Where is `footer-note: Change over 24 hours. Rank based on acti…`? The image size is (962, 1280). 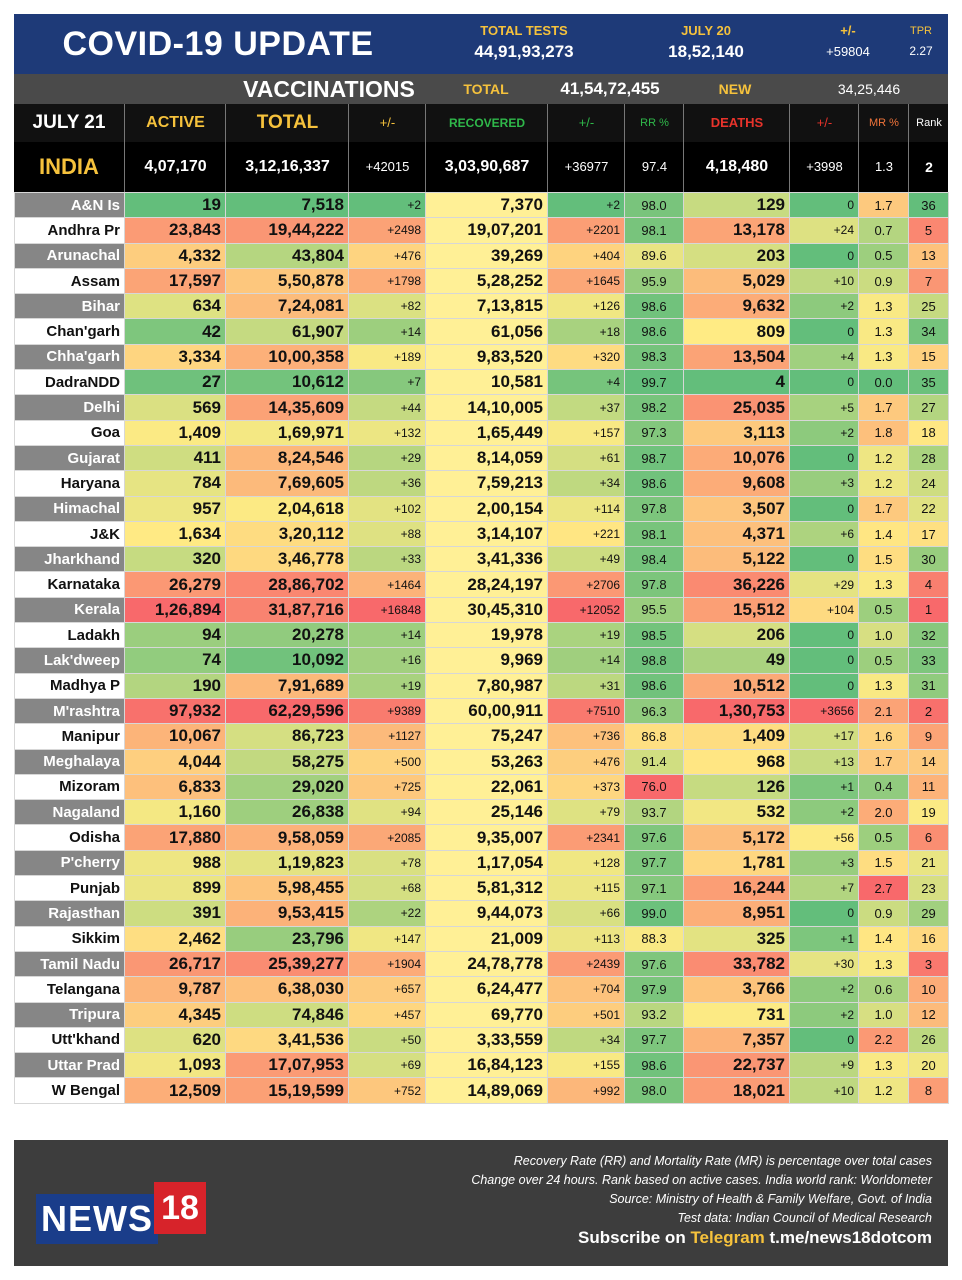
footer-note: Change over 24 hours. Rank based on acti… is located at coordinates (701, 1180).